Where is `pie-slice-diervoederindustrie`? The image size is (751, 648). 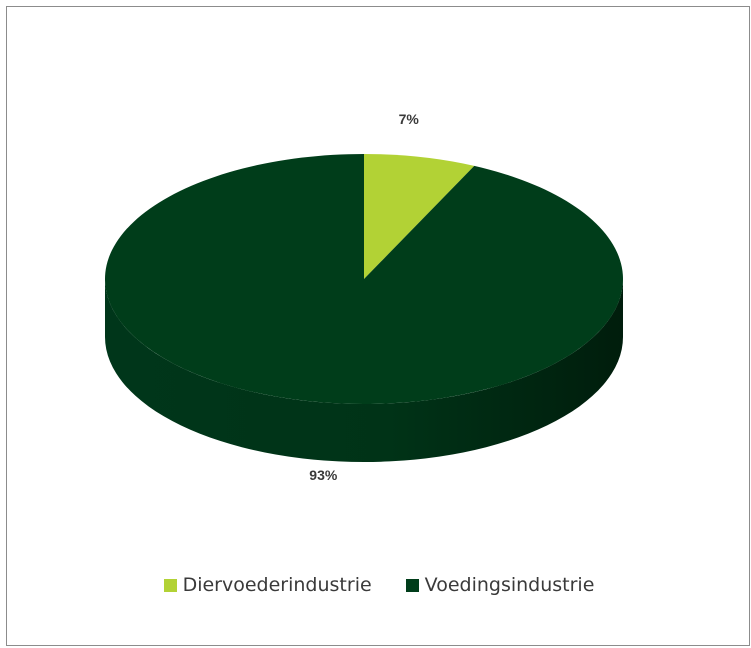
pie-slice-diervoederindustrie is located at coordinates (419, 216).